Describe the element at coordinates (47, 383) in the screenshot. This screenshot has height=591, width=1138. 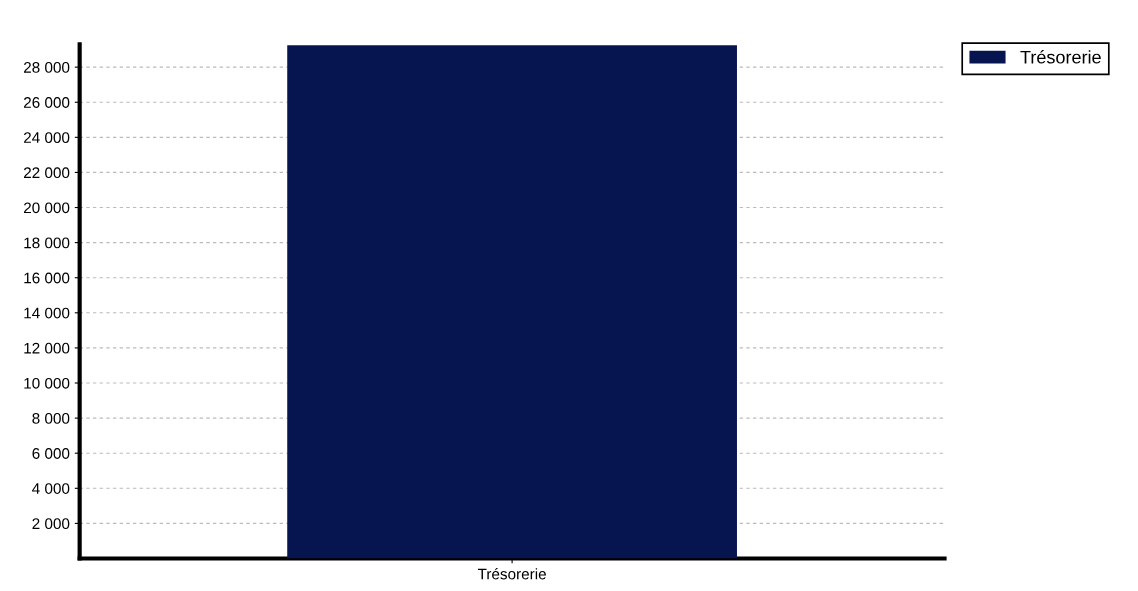
I see `y-tick-label: 10 000` at that location.